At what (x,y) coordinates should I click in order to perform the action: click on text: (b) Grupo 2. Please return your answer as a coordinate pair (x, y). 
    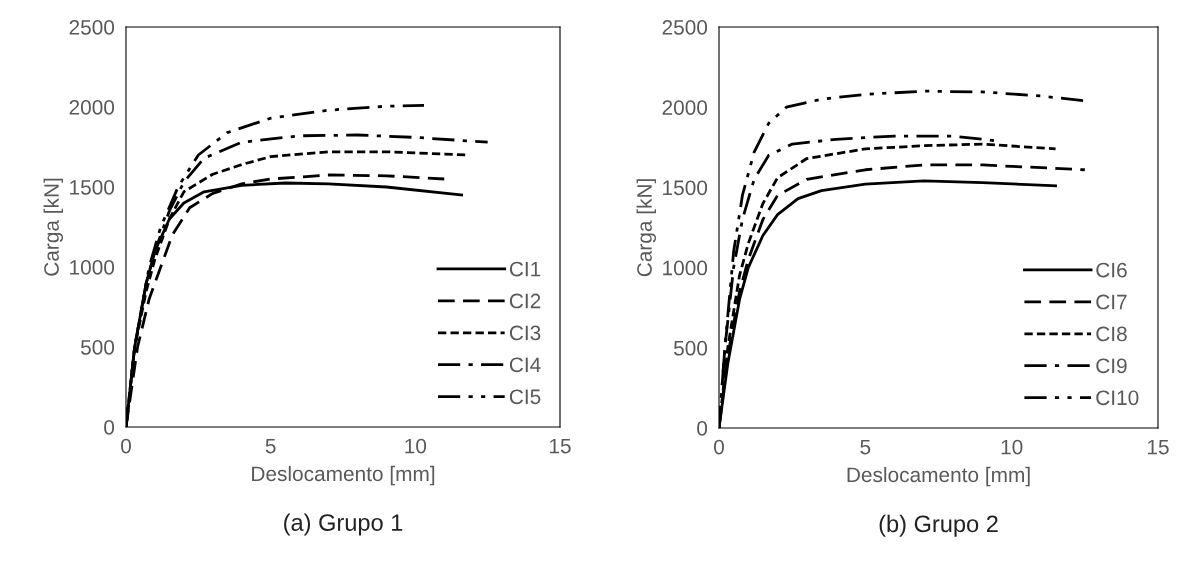
    Looking at the image, I should click on (938, 525).